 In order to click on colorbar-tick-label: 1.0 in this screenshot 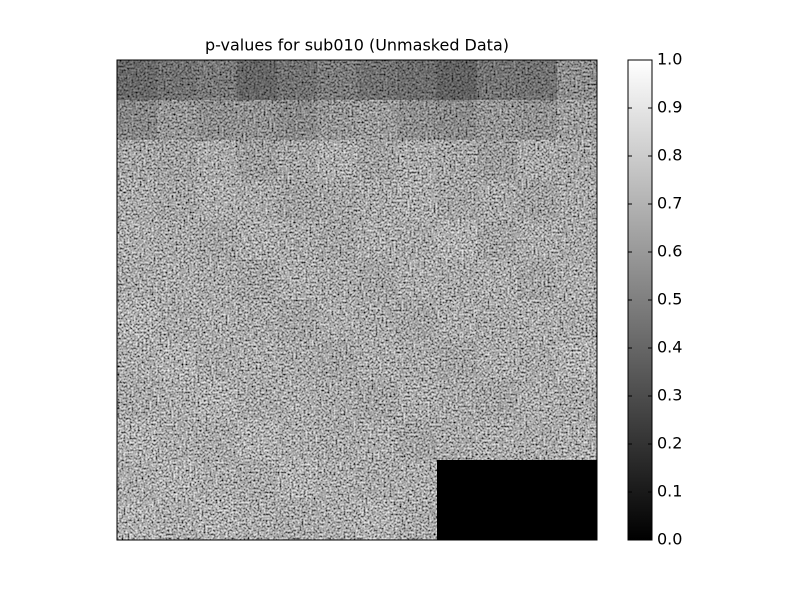, I will do `click(669, 59)`.